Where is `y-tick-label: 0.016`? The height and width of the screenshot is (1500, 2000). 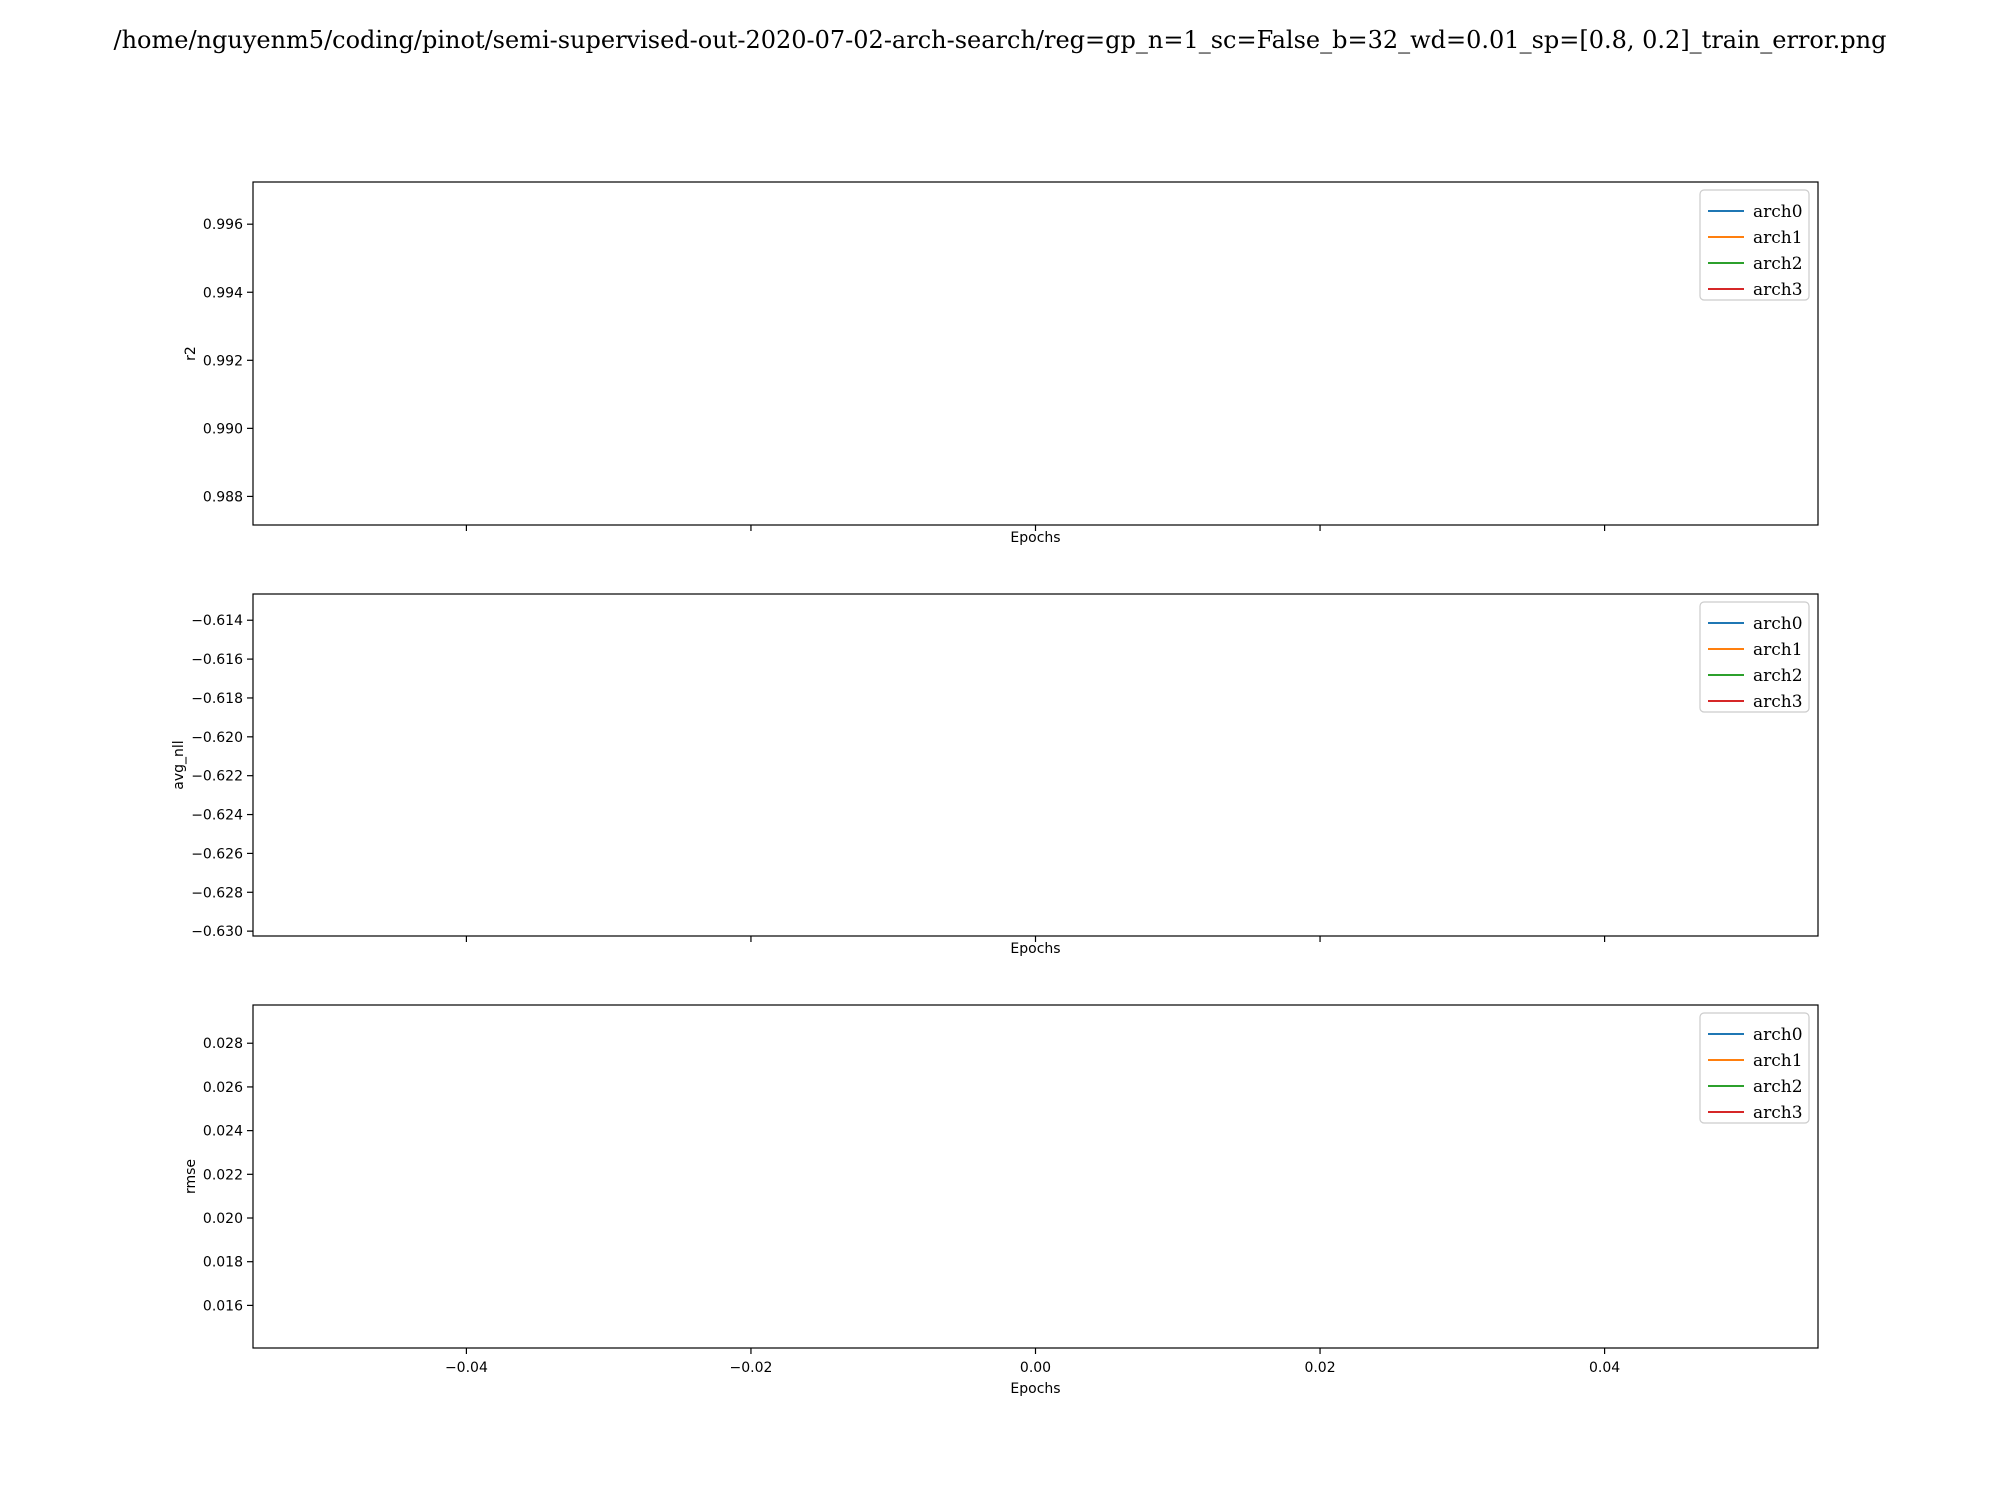 y-tick-label: 0.016 is located at coordinates (223, 1306).